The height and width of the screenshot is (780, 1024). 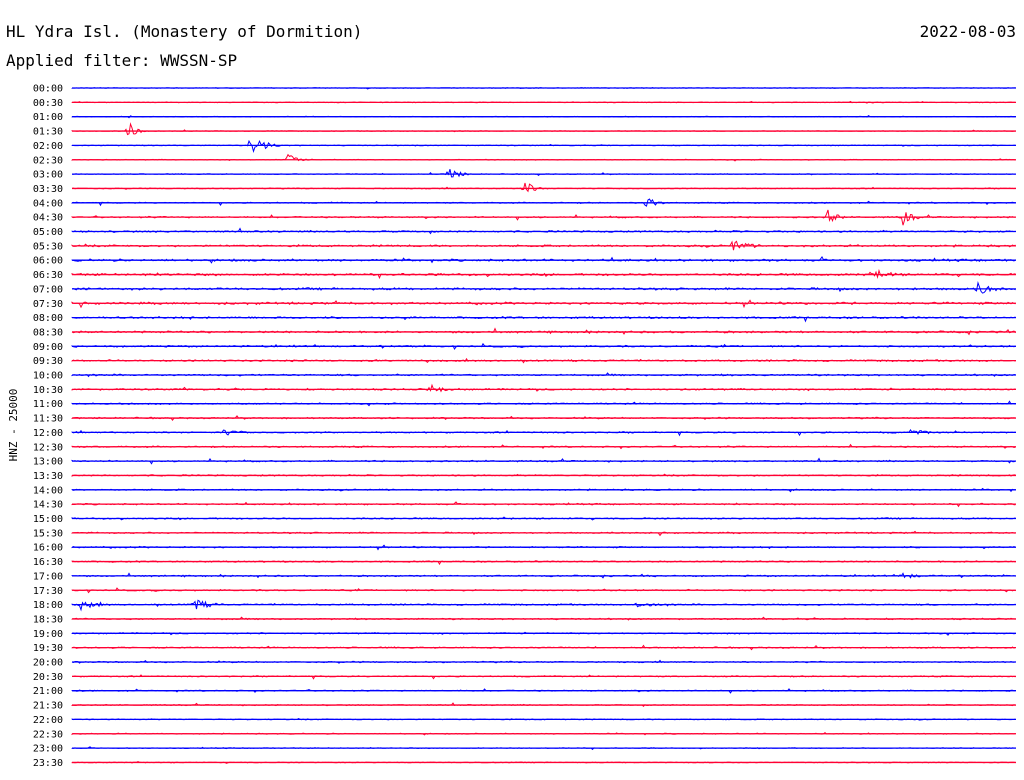 What do you see at coordinates (48, 89) in the screenshot?
I see `row-time-label: 00:00` at bounding box center [48, 89].